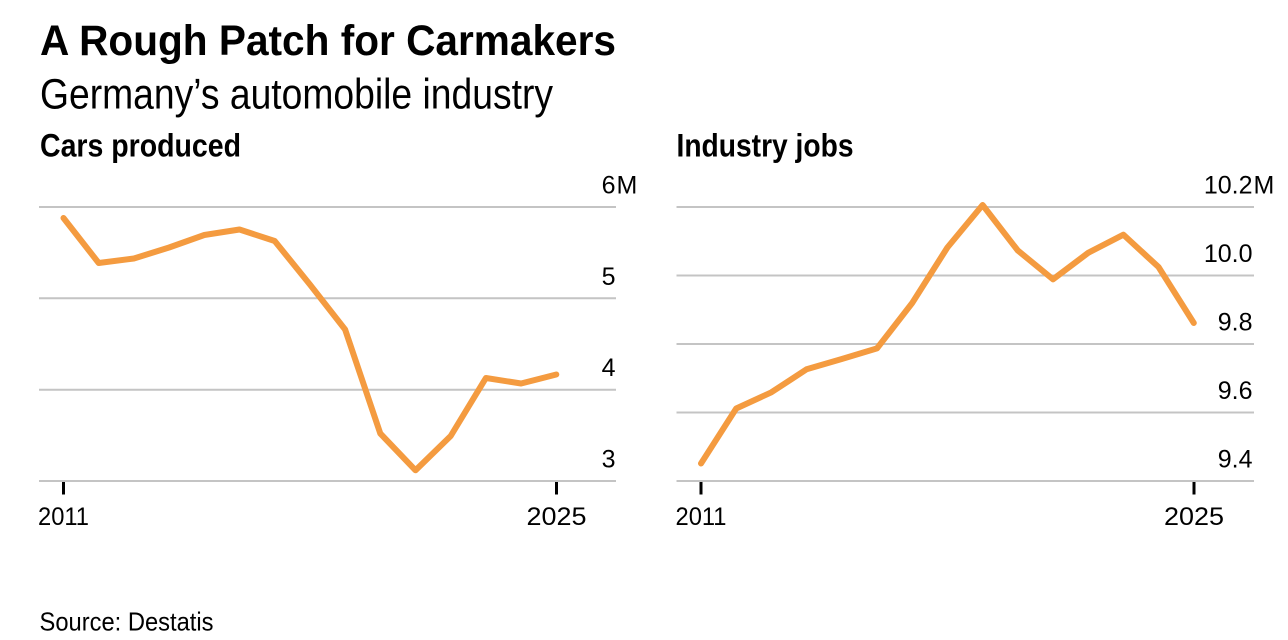 The height and width of the screenshot is (640, 1288). I want to click on svg-text: Cars produced, so click(140, 146).